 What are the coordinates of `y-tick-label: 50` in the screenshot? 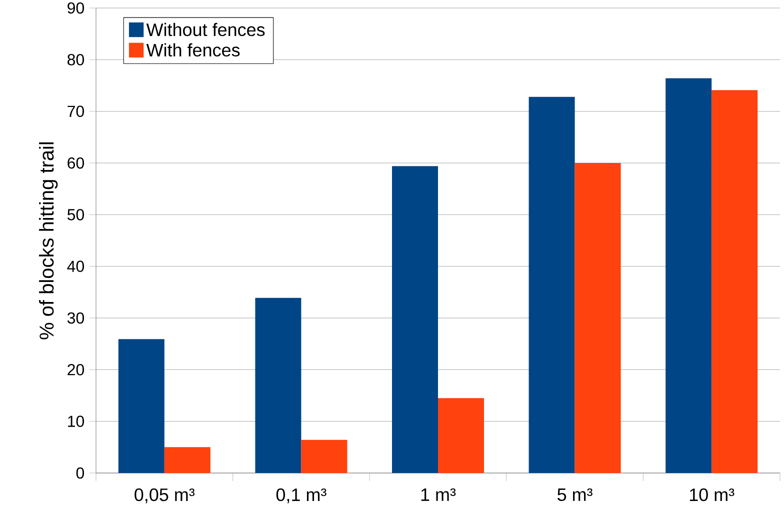 It's located at (75, 214).